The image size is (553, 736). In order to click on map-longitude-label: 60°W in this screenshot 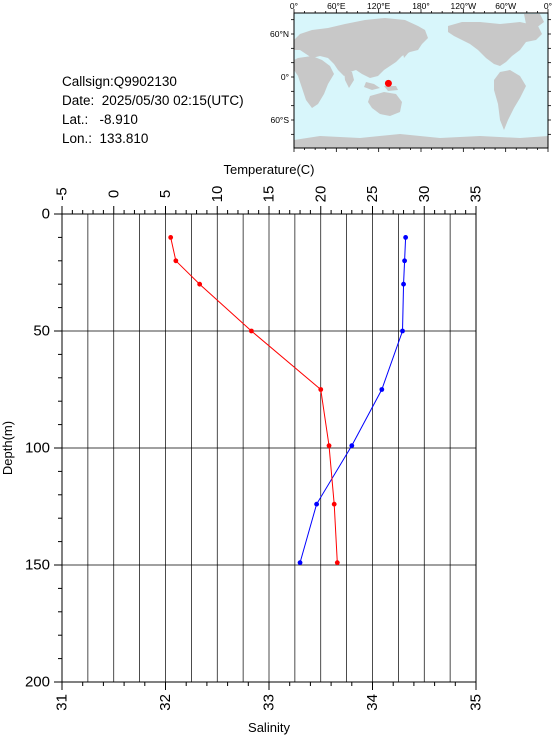, I will do `click(505, 6)`.